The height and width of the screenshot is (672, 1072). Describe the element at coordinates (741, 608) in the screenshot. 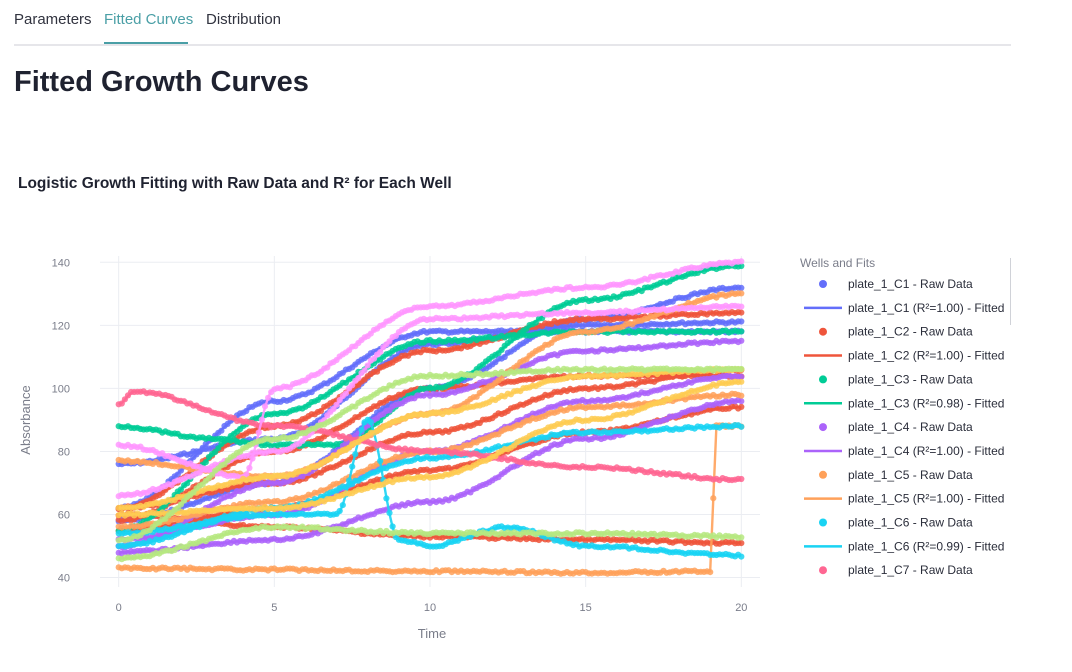

I see `x-tick-label: 20` at that location.